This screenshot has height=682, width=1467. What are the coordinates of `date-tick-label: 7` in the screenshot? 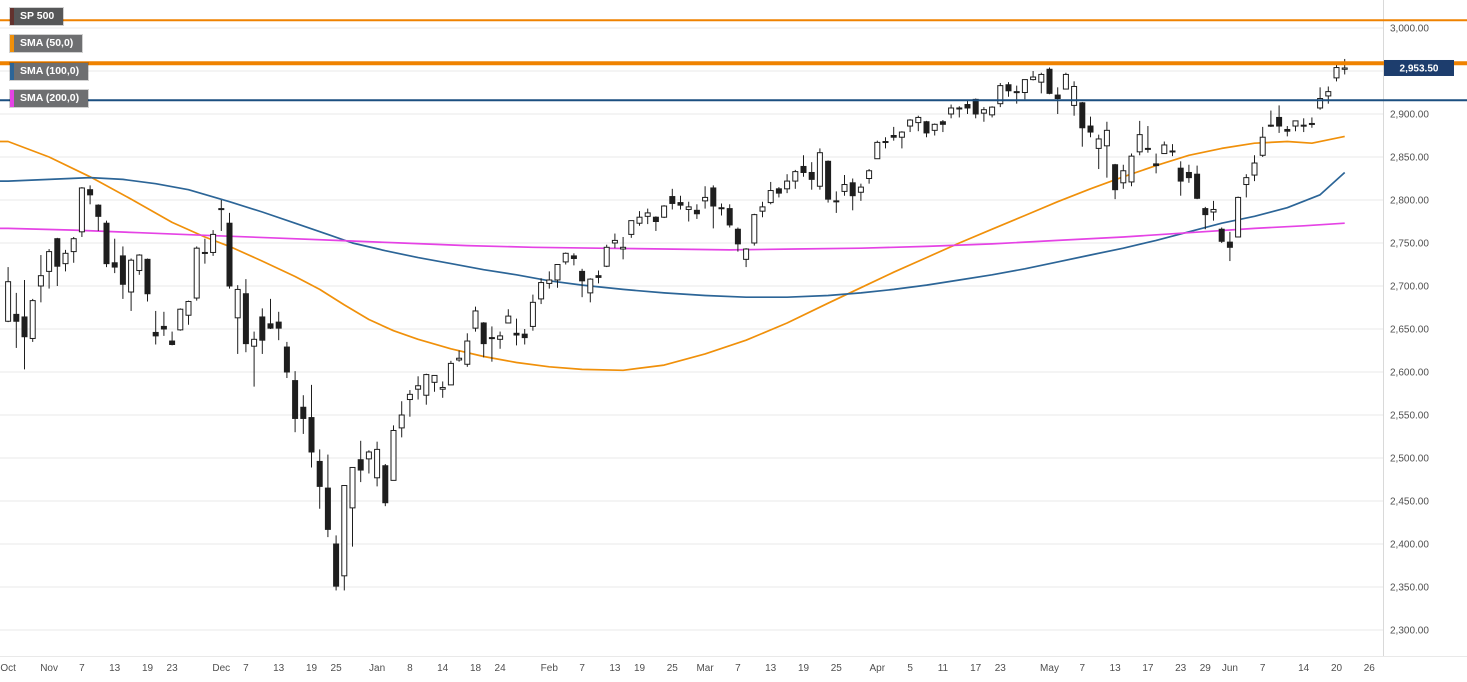 It's located at (1263, 668).